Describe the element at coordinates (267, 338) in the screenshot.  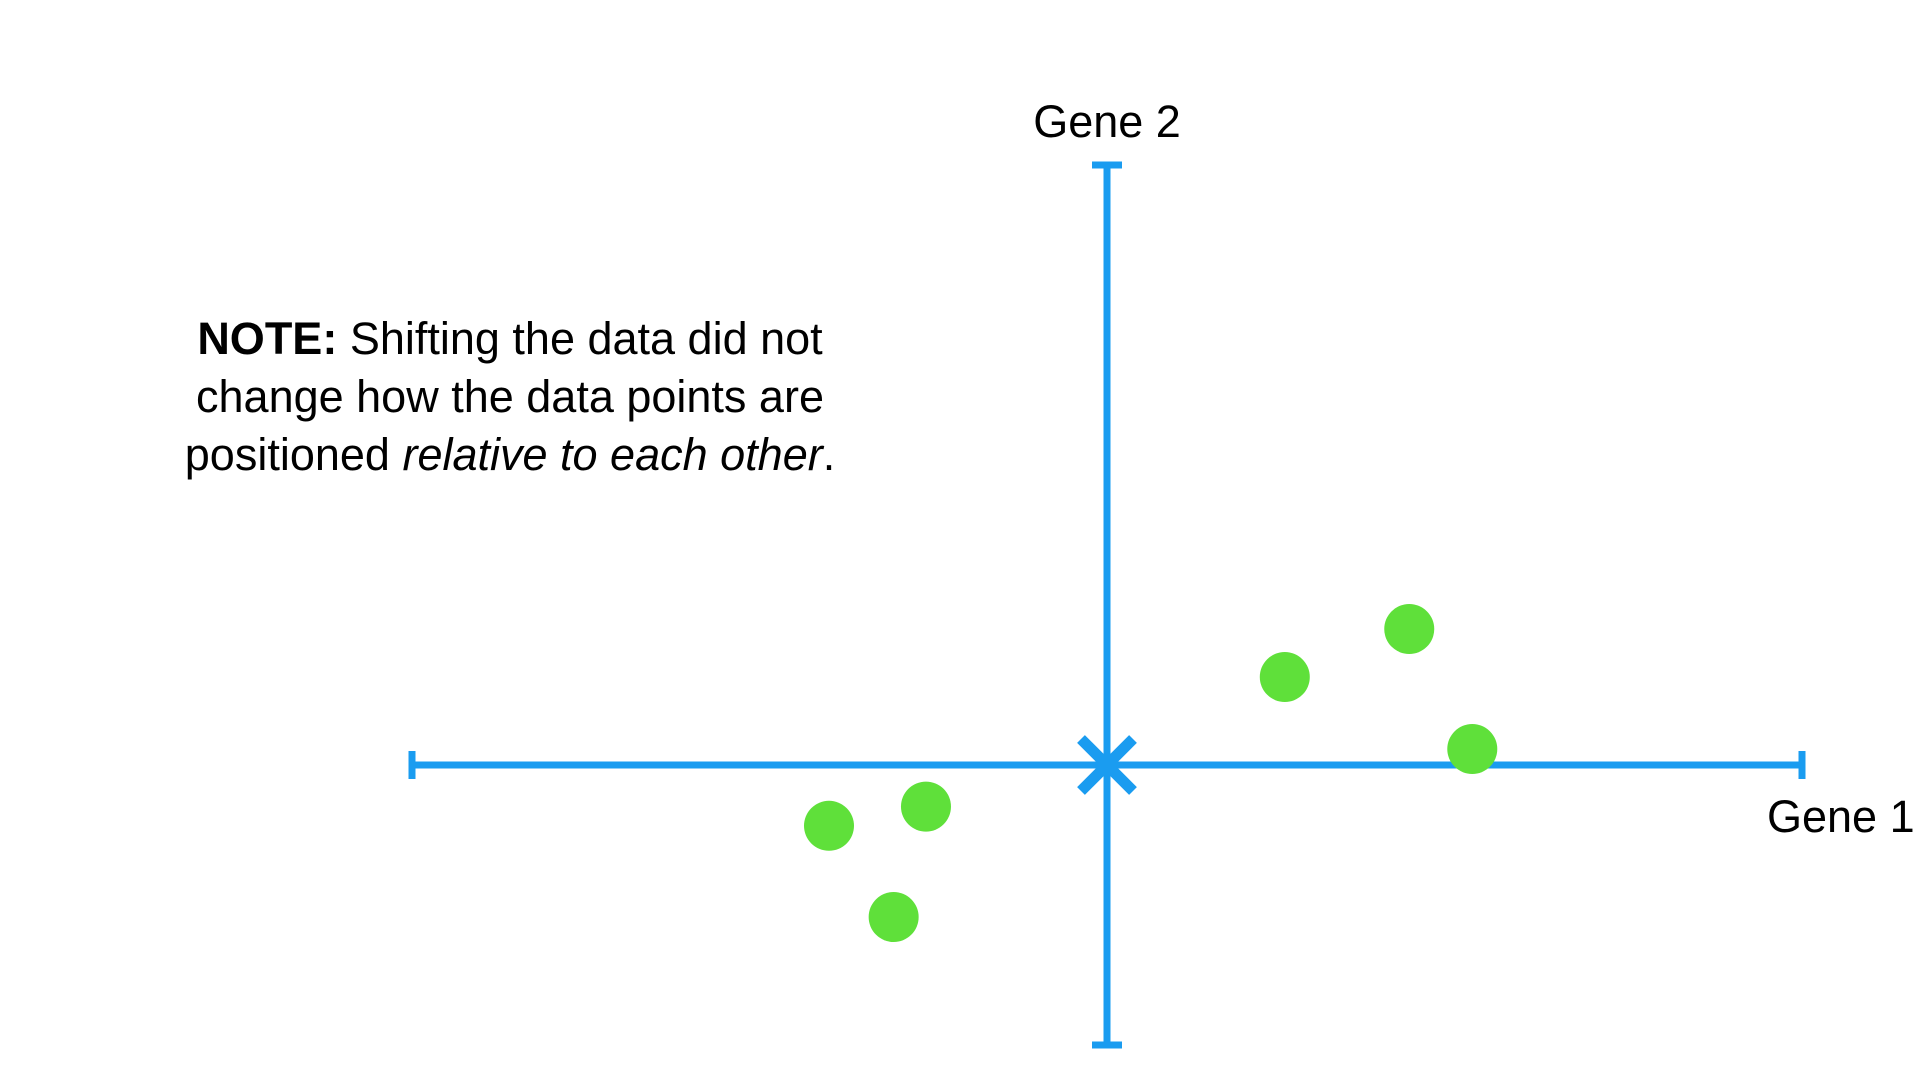
I see `note-label: NOTE:` at that location.